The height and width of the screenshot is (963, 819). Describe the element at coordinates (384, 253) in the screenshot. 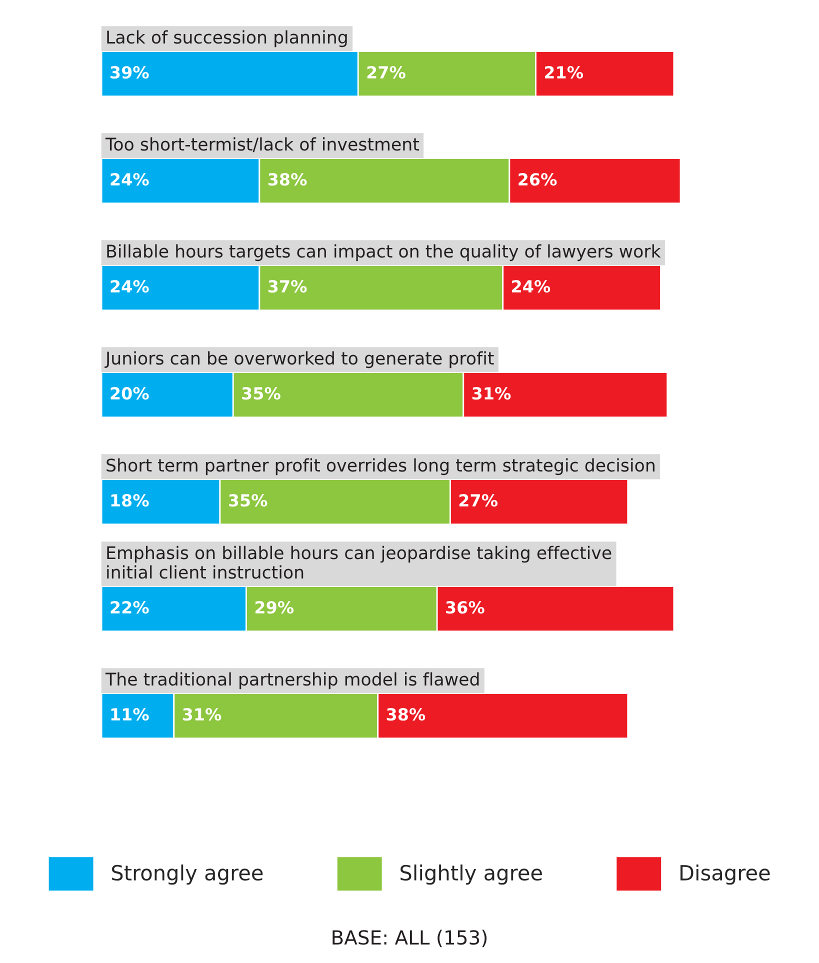

I see `y-tick-label: Billable hours targets can impact on the quality of lawyers work` at that location.